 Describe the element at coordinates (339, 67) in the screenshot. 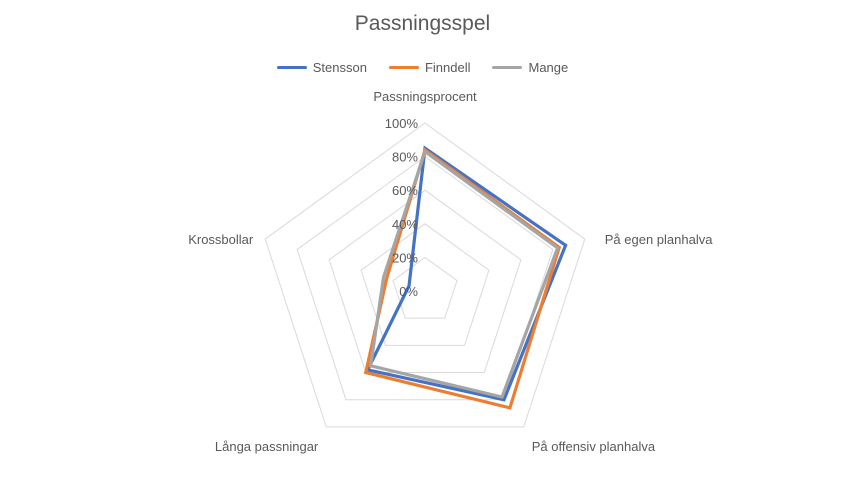

I see `legend-label-stensson: Stensson` at that location.